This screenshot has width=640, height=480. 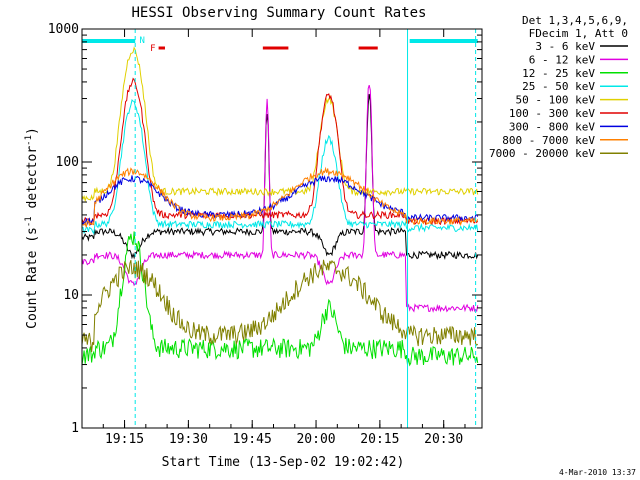 What do you see at coordinates (124, 439) in the screenshot?
I see `x-tick-label-0: 19:15` at bounding box center [124, 439].